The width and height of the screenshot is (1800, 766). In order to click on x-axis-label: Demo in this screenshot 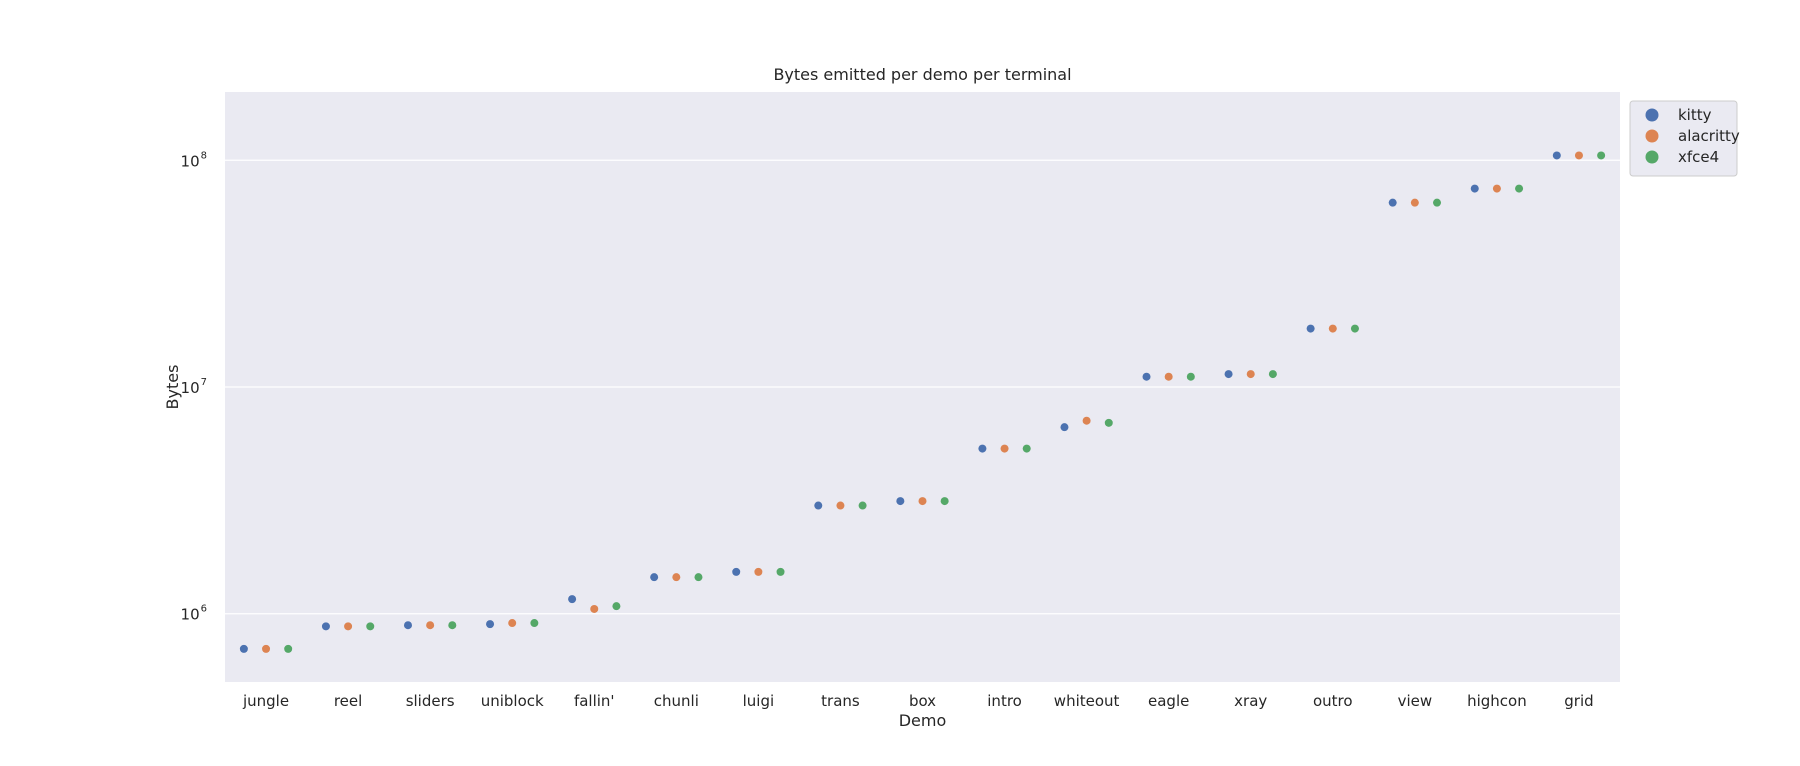, I will do `click(923, 720)`.